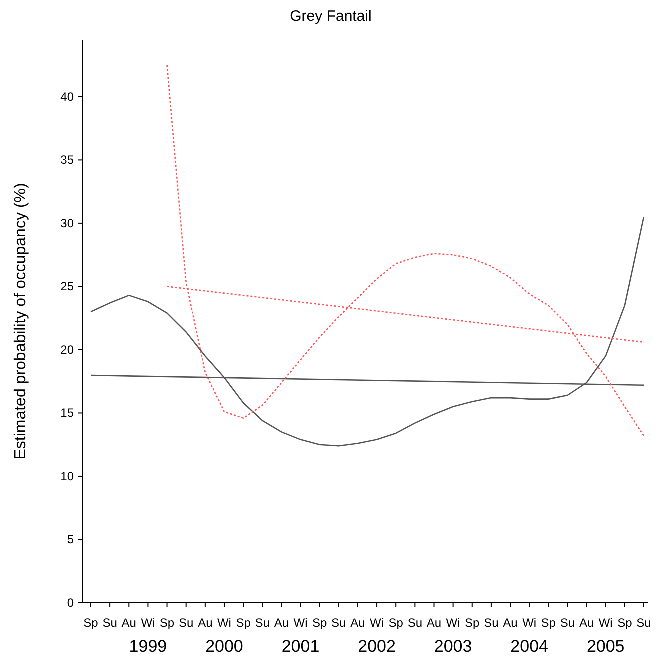  What do you see at coordinates (453, 646) in the screenshot?
I see `text: 2003` at bounding box center [453, 646].